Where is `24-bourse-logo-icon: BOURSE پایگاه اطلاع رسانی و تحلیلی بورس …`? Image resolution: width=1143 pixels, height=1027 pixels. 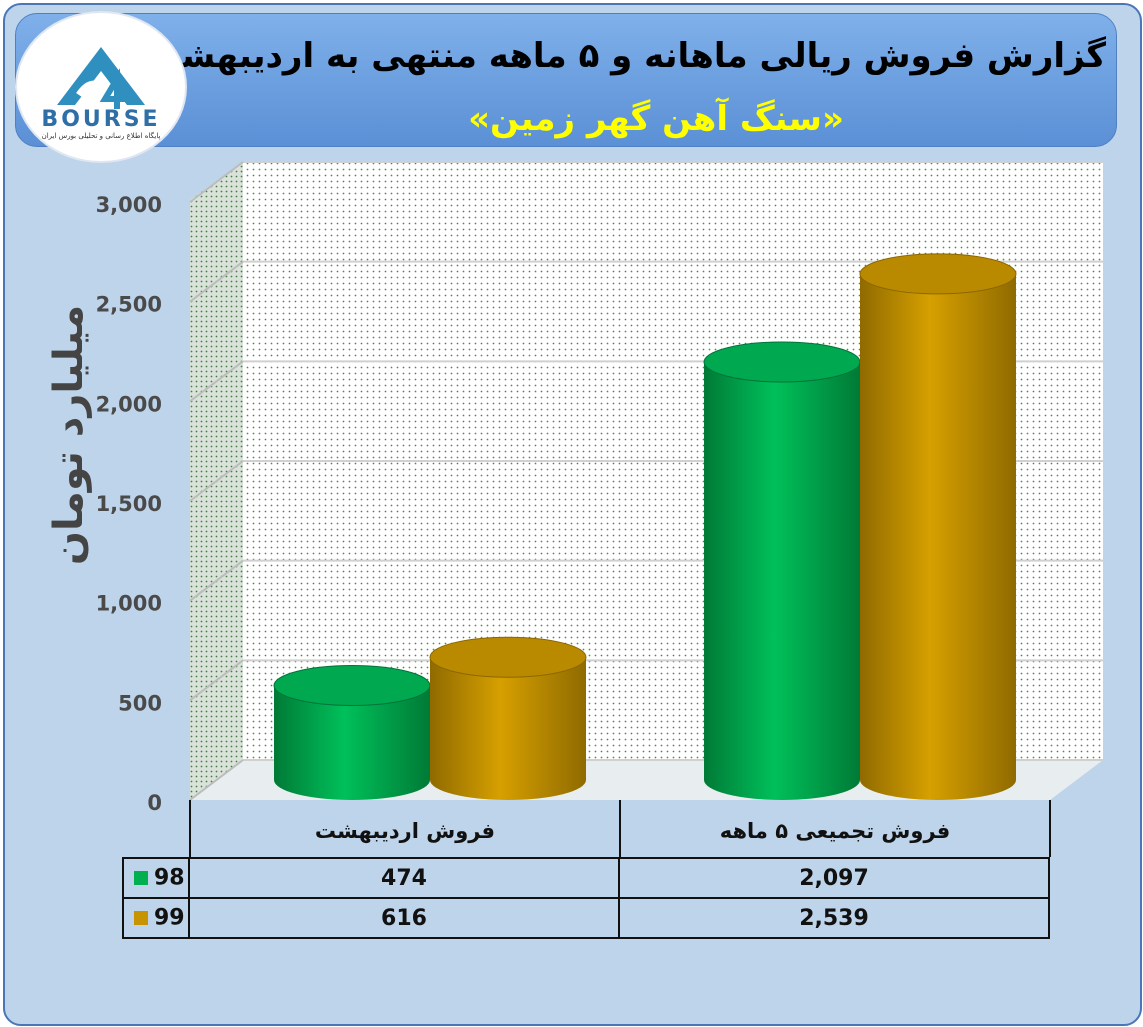
24-bourse-logo-icon: BOURSE پایگاه اطلاع رسانی و تحلیلی بورس … is located at coordinates (101, 93).